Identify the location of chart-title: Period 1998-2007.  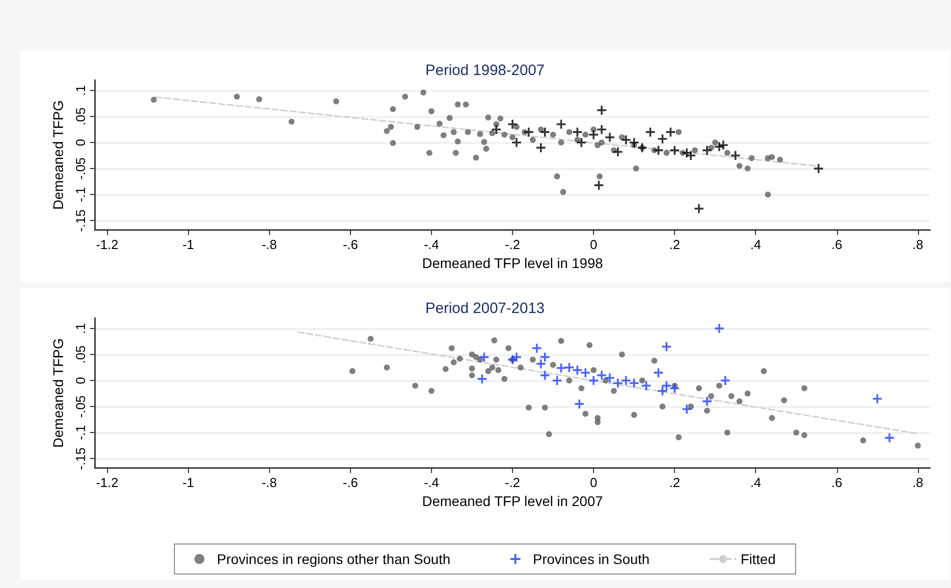
(485, 70).